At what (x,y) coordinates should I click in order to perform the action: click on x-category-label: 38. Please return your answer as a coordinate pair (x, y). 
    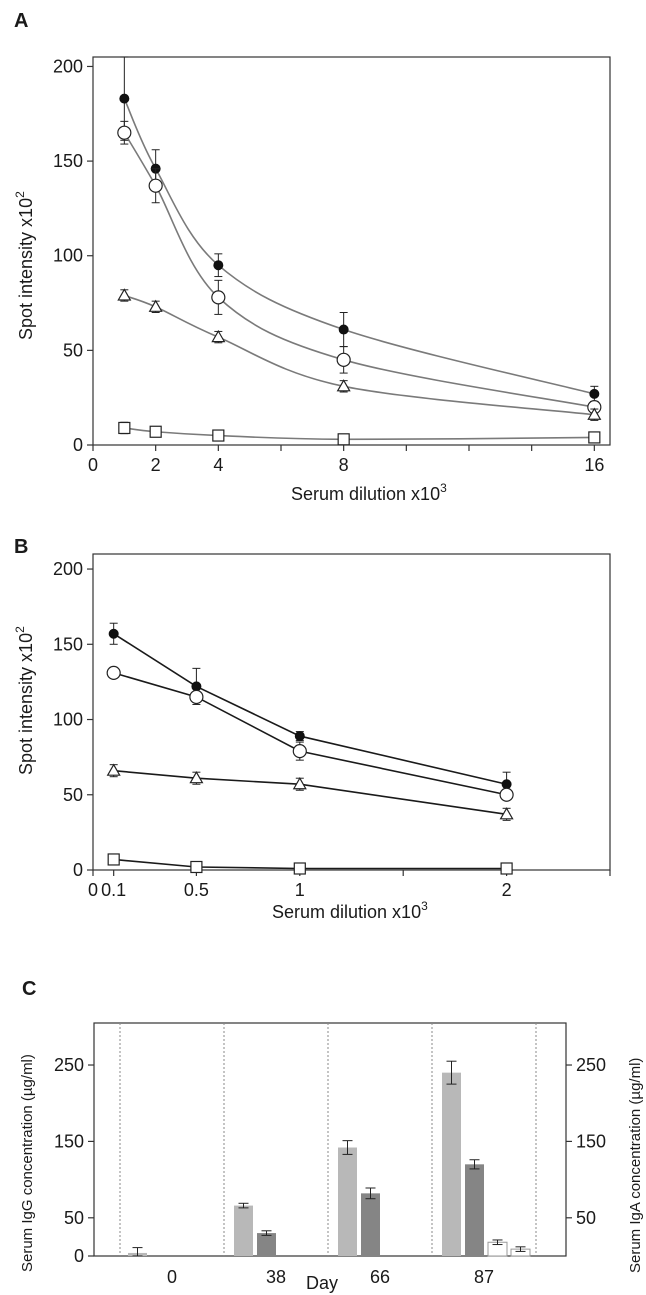
    Looking at the image, I should click on (276, 1277).